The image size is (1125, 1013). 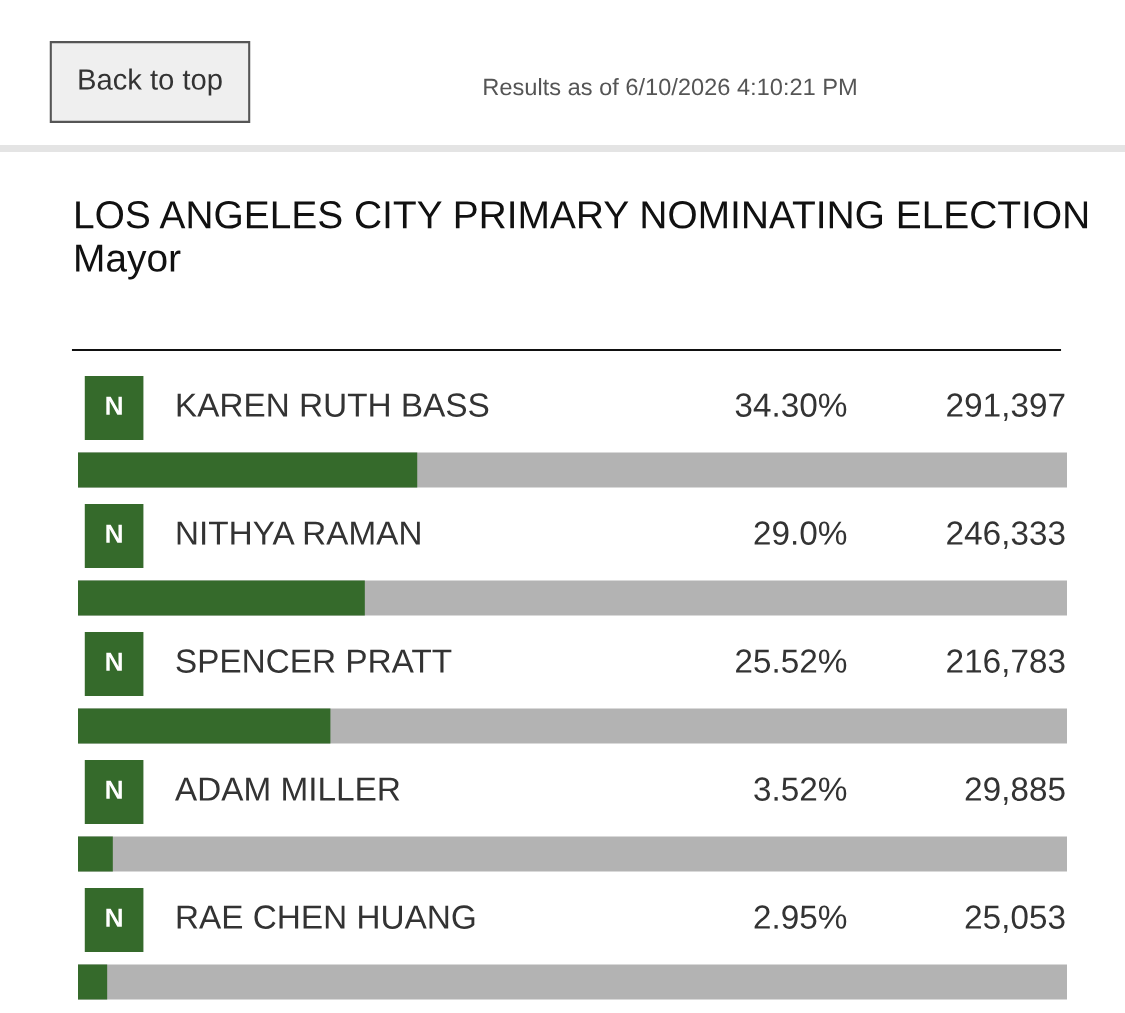 What do you see at coordinates (287, 789) in the screenshot?
I see `y-tick-label: ADAM MILLER` at bounding box center [287, 789].